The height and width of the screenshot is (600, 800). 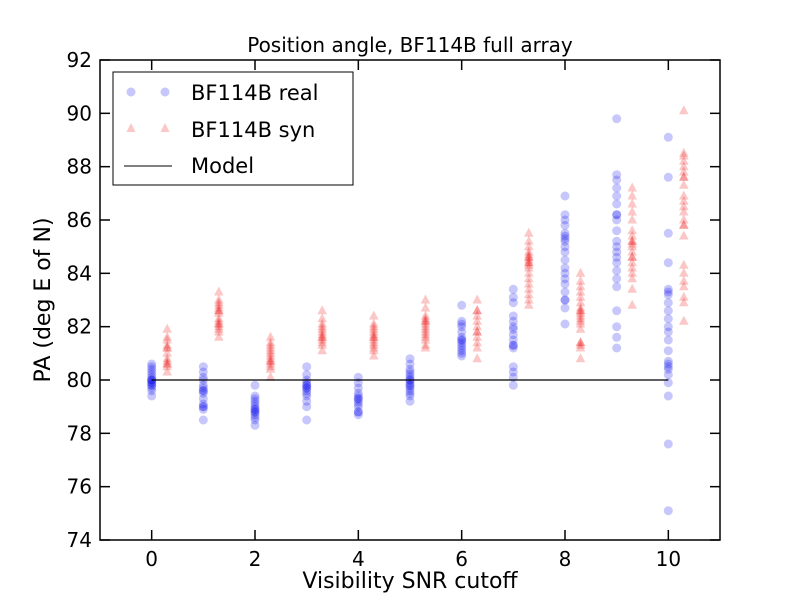 I want to click on y-tick-label: 74, so click(x=79, y=540).